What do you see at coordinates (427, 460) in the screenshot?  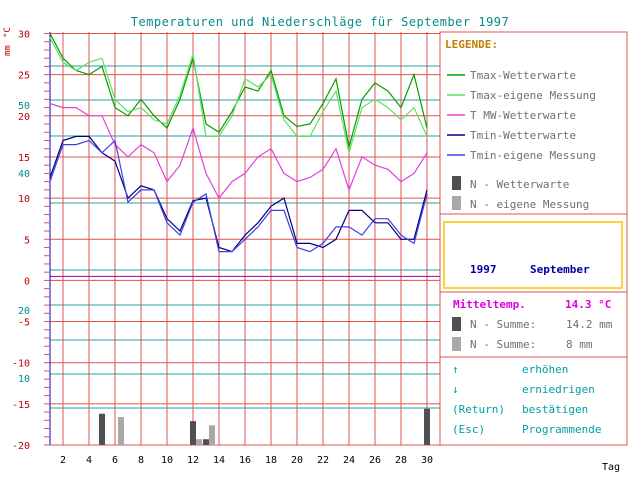 I see `x-tick-label: 30` at bounding box center [427, 460].